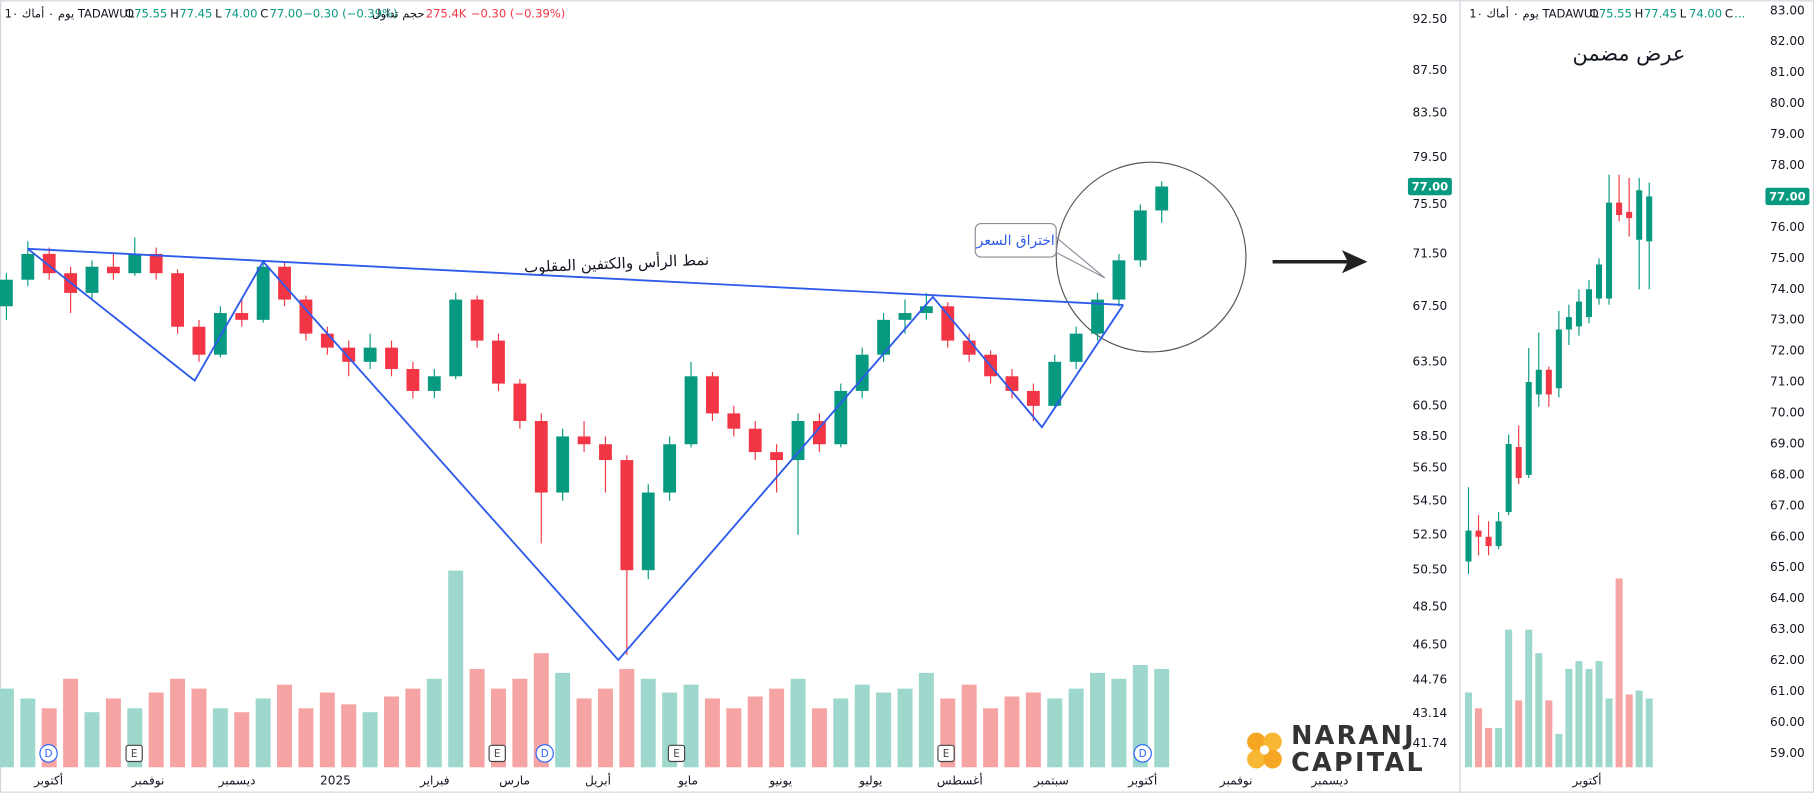 The height and width of the screenshot is (793, 1814). I want to click on y-tick-label: 62.00, so click(1787, 660).